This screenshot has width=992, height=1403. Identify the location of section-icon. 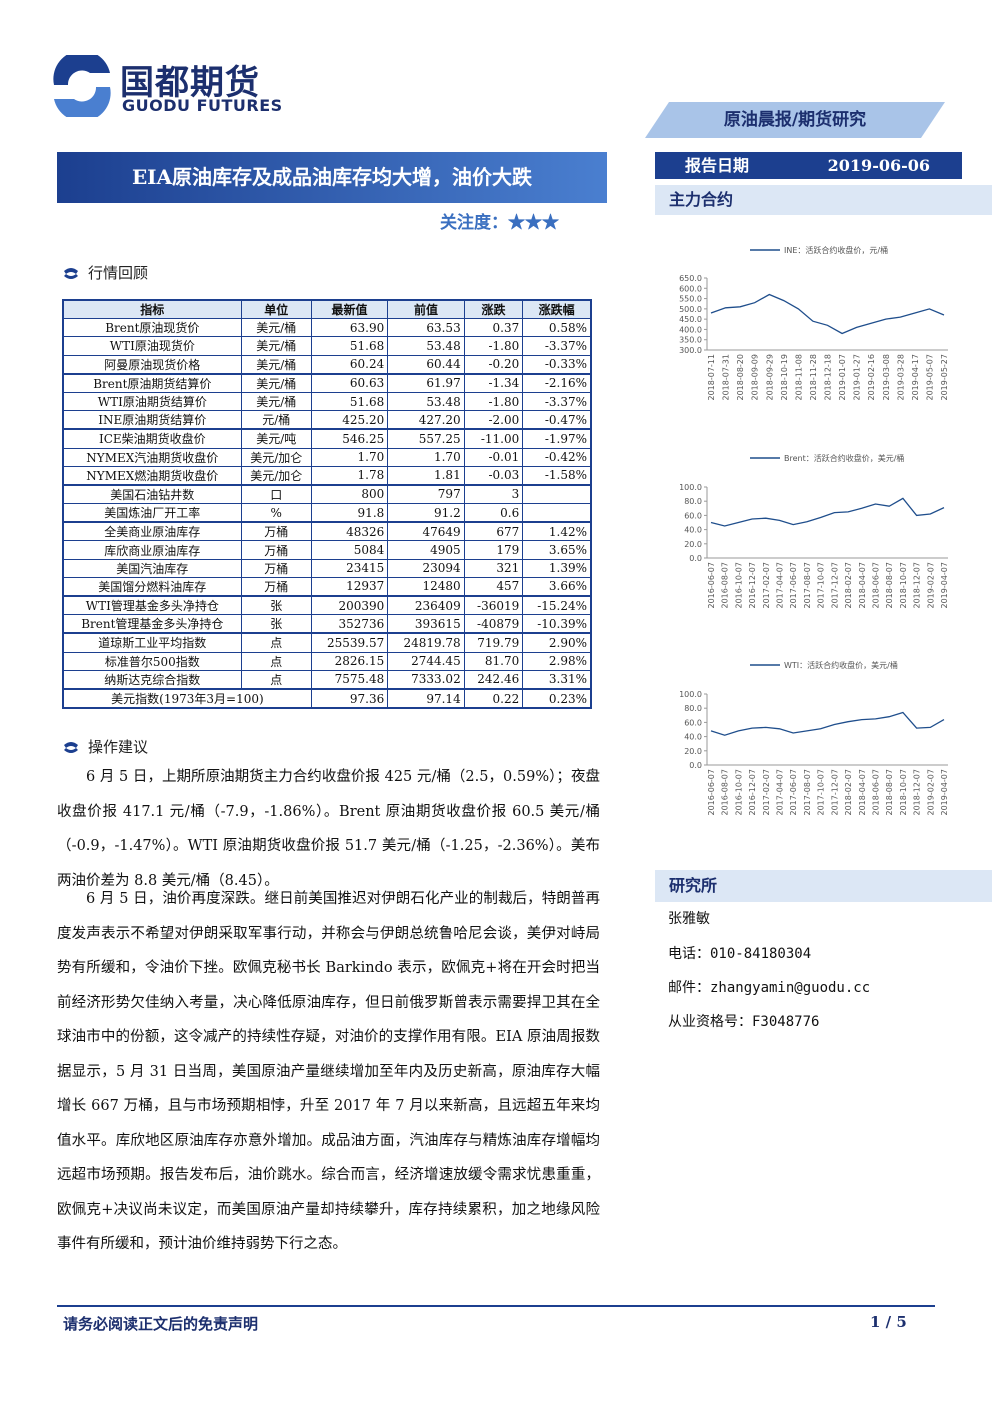
(71, 747).